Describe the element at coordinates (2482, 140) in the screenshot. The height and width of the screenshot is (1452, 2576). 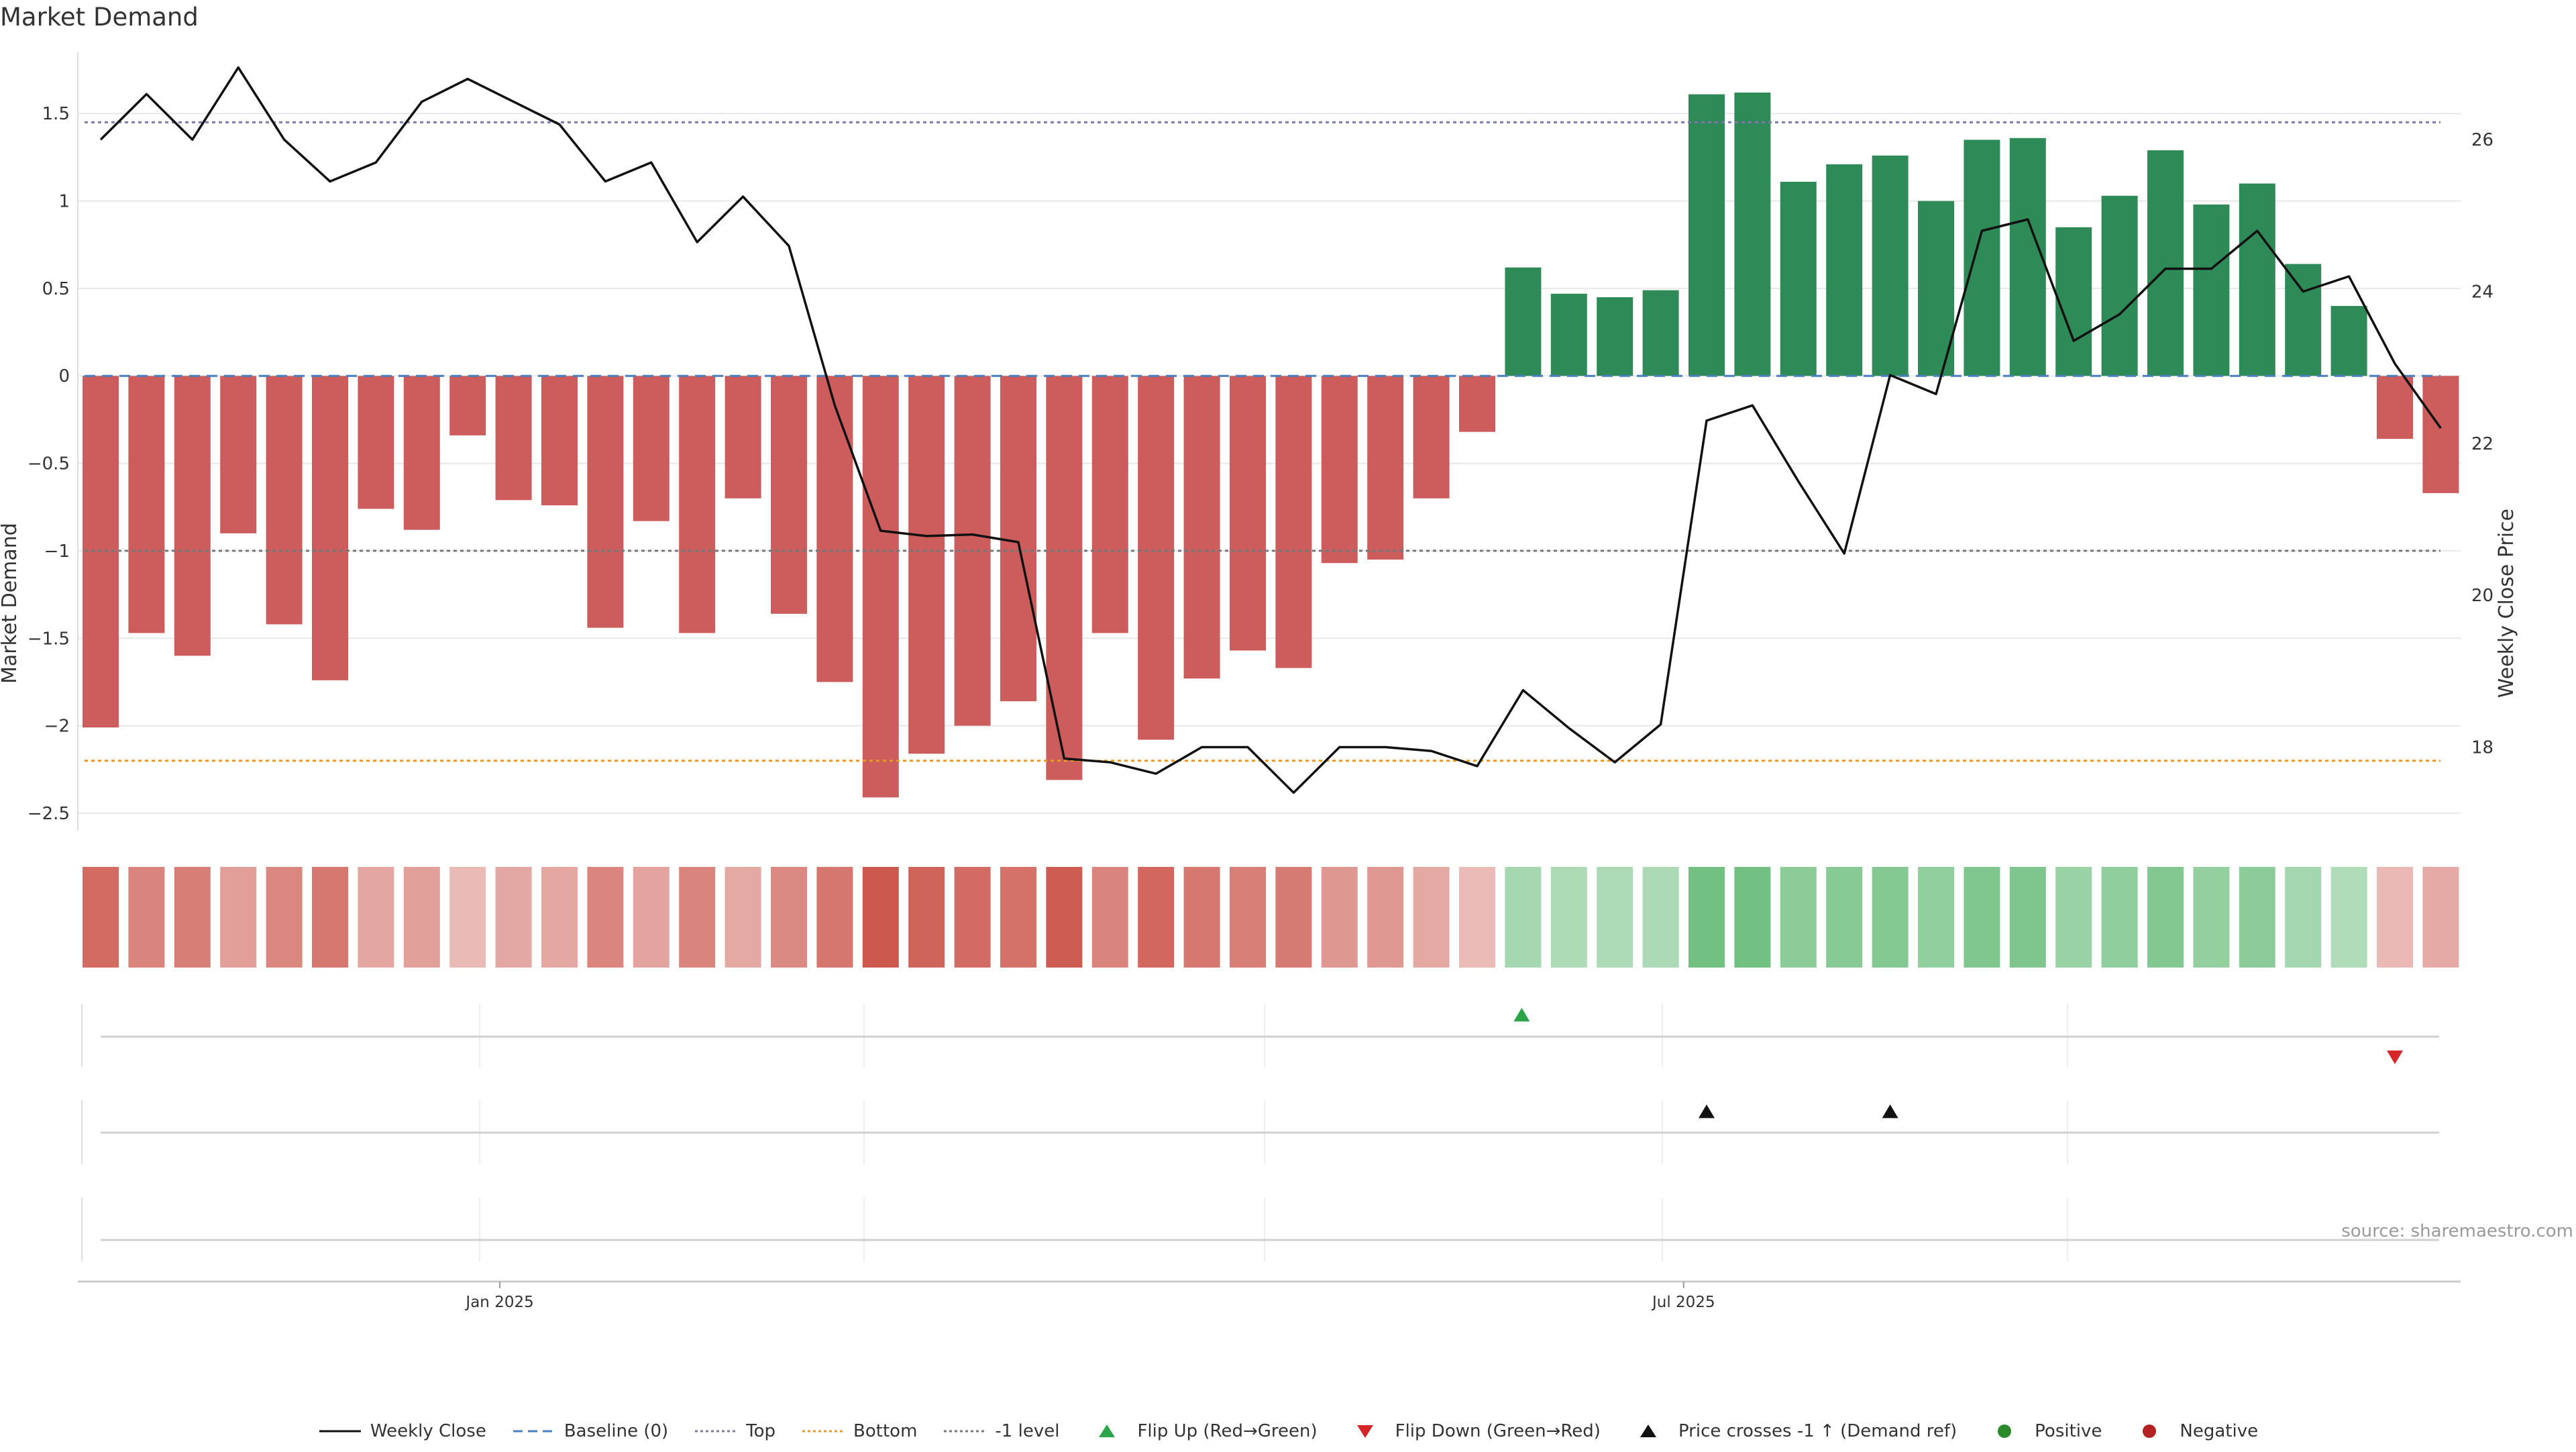
I see `right-tick-label: 26` at that location.